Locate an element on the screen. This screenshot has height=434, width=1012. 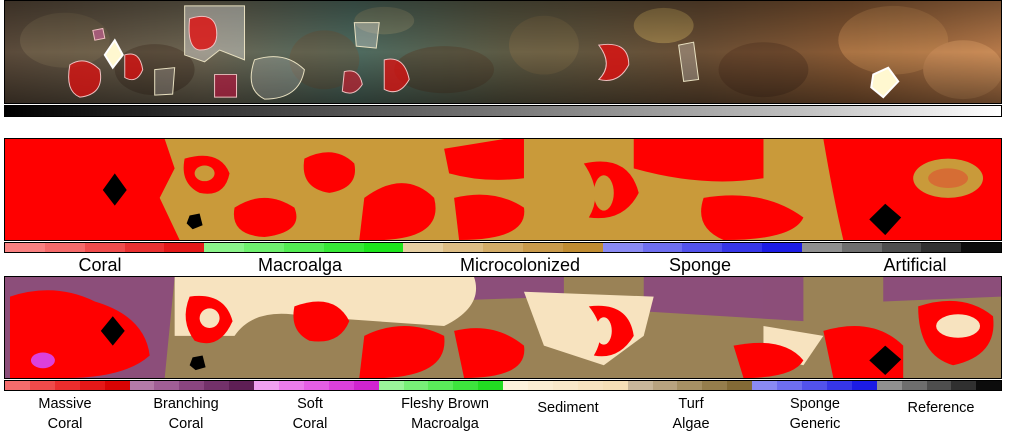
legend-line: Turf is located at coordinates (691, 404).